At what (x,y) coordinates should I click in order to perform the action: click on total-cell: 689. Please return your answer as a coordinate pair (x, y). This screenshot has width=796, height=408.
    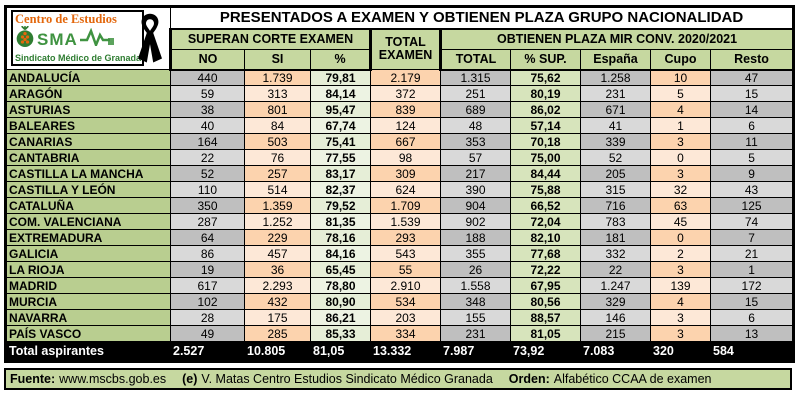
    Looking at the image, I should click on (475, 109).